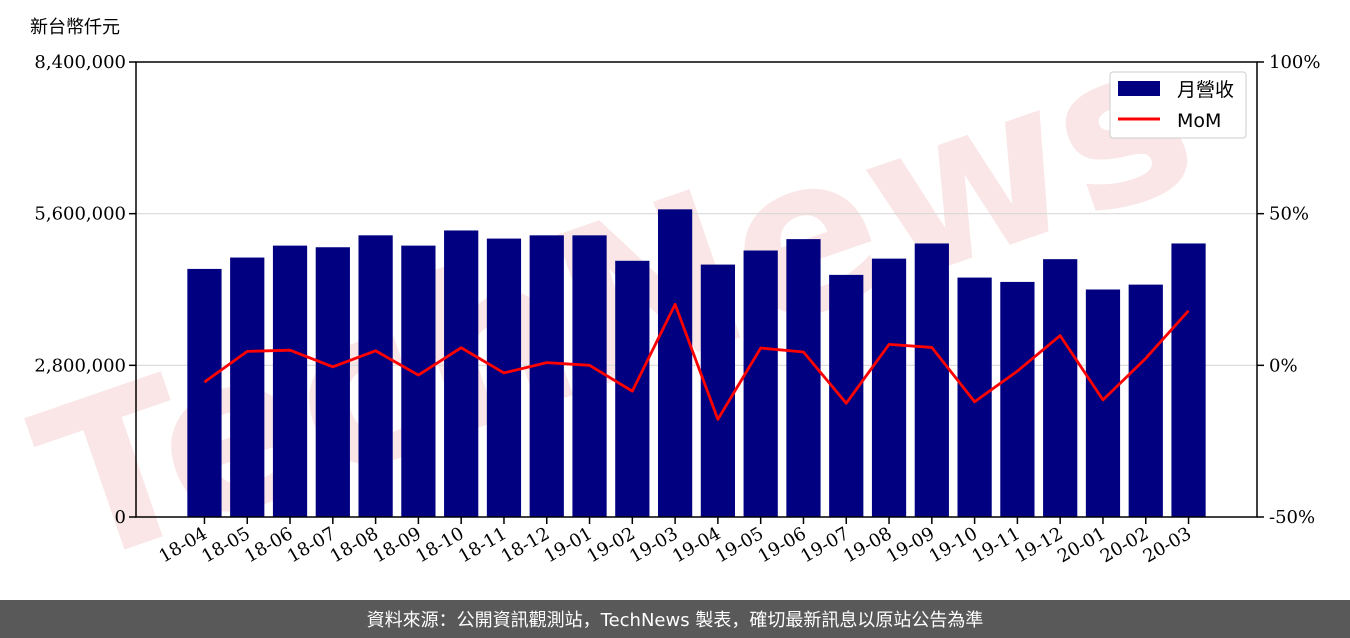 Image resolution: width=1350 pixels, height=638 pixels. Describe the element at coordinates (653, 545) in the screenshot. I see `x-tick-label-19-03: 19-03` at that location.